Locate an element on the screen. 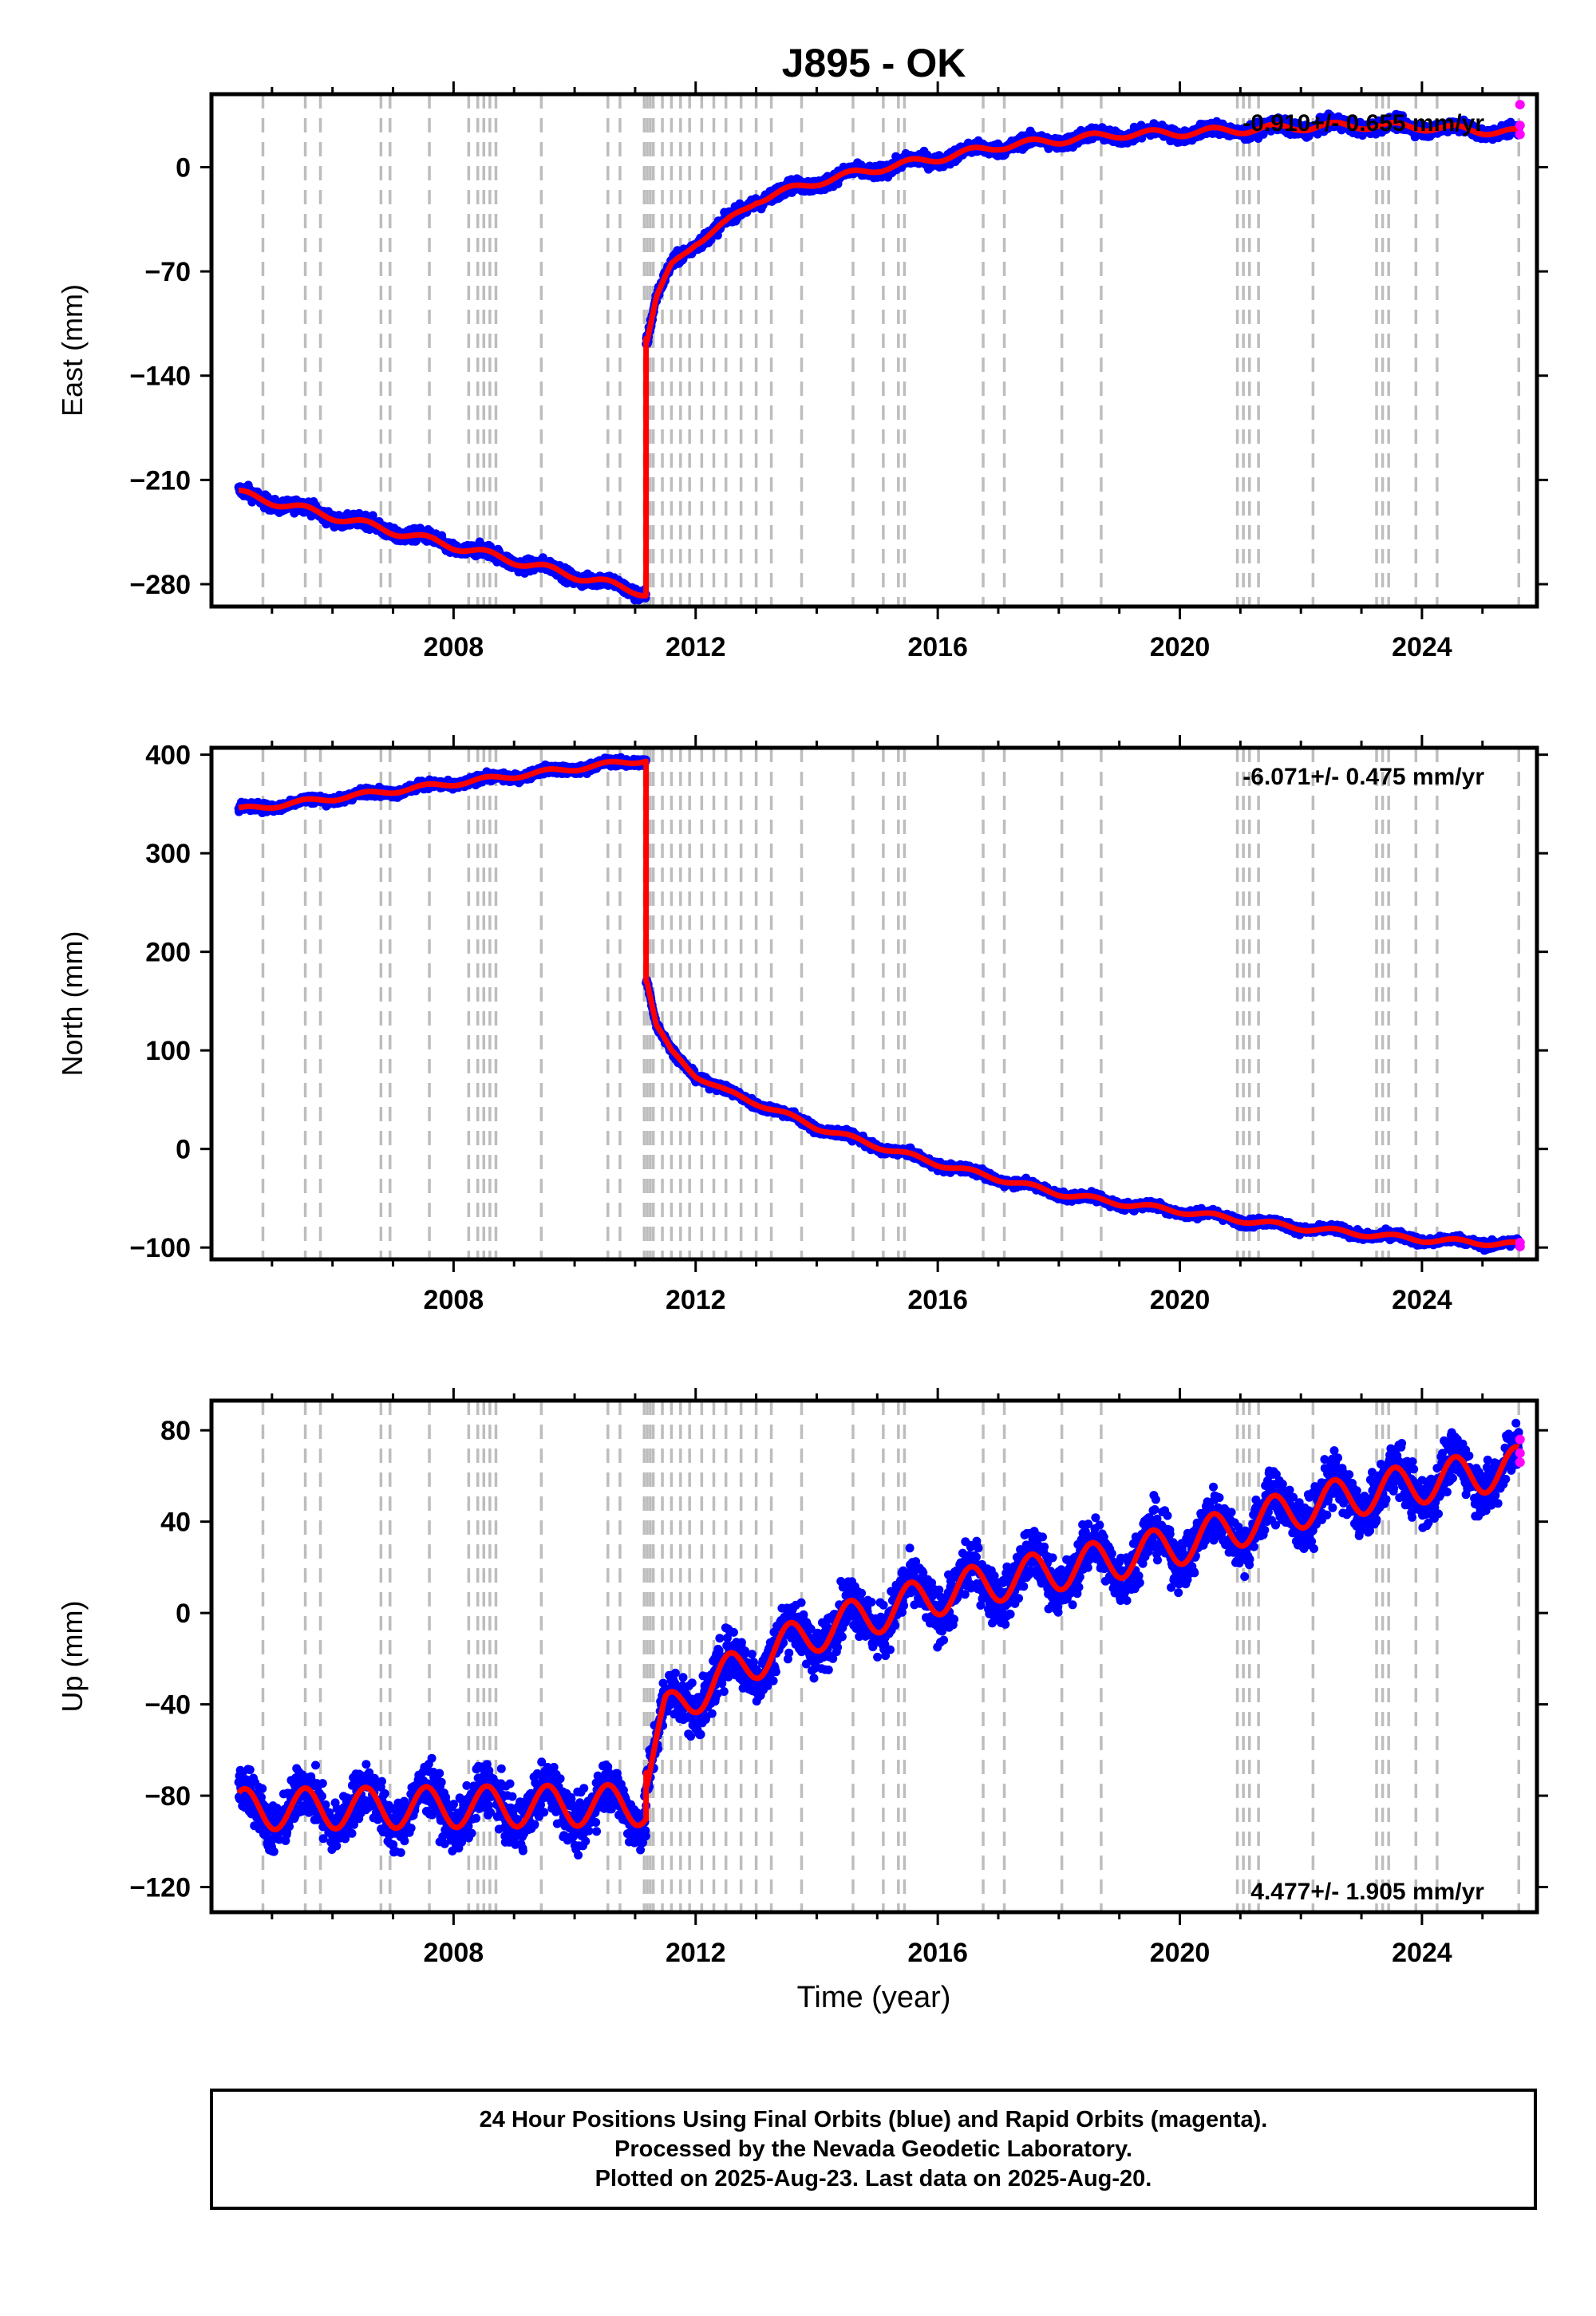  y-tick-label: −70 is located at coordinates (167, 272).